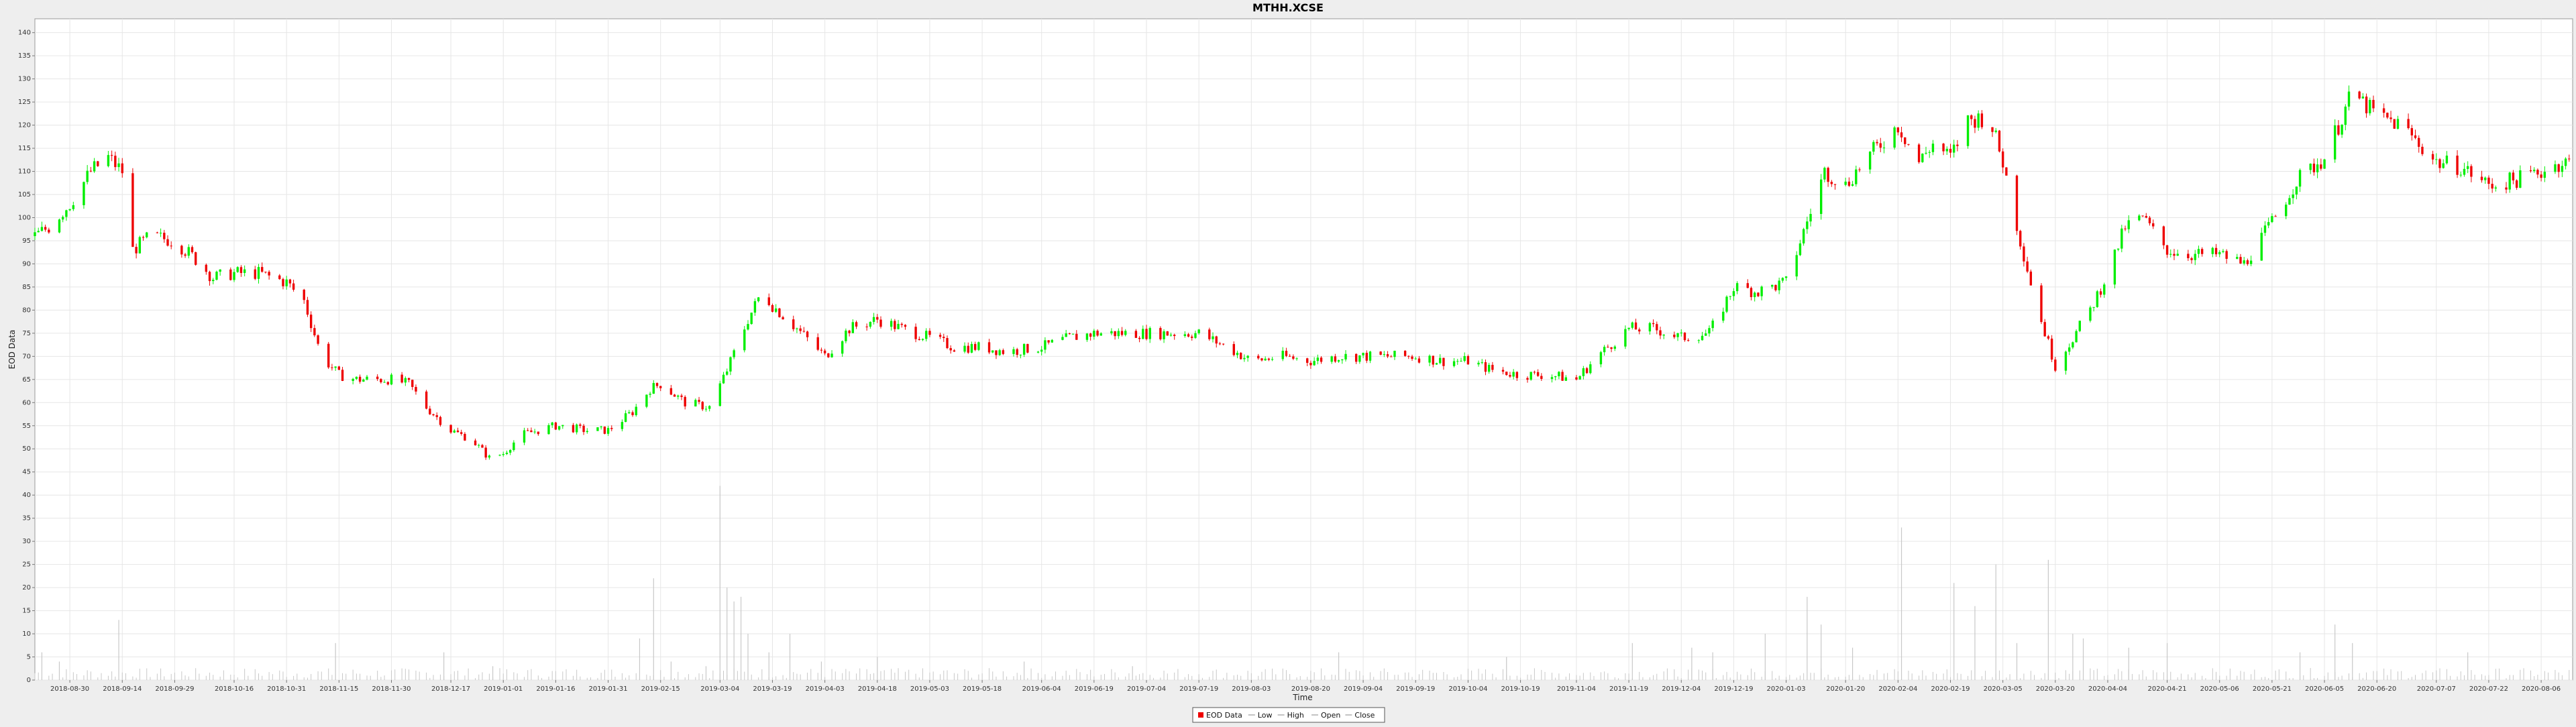 The image size is (2576, 727). What do you see at coordinates (1786, 689) in the screenshot?
I see `x-tick-label: 2020-01-03` at bounding box center [1786, 689].